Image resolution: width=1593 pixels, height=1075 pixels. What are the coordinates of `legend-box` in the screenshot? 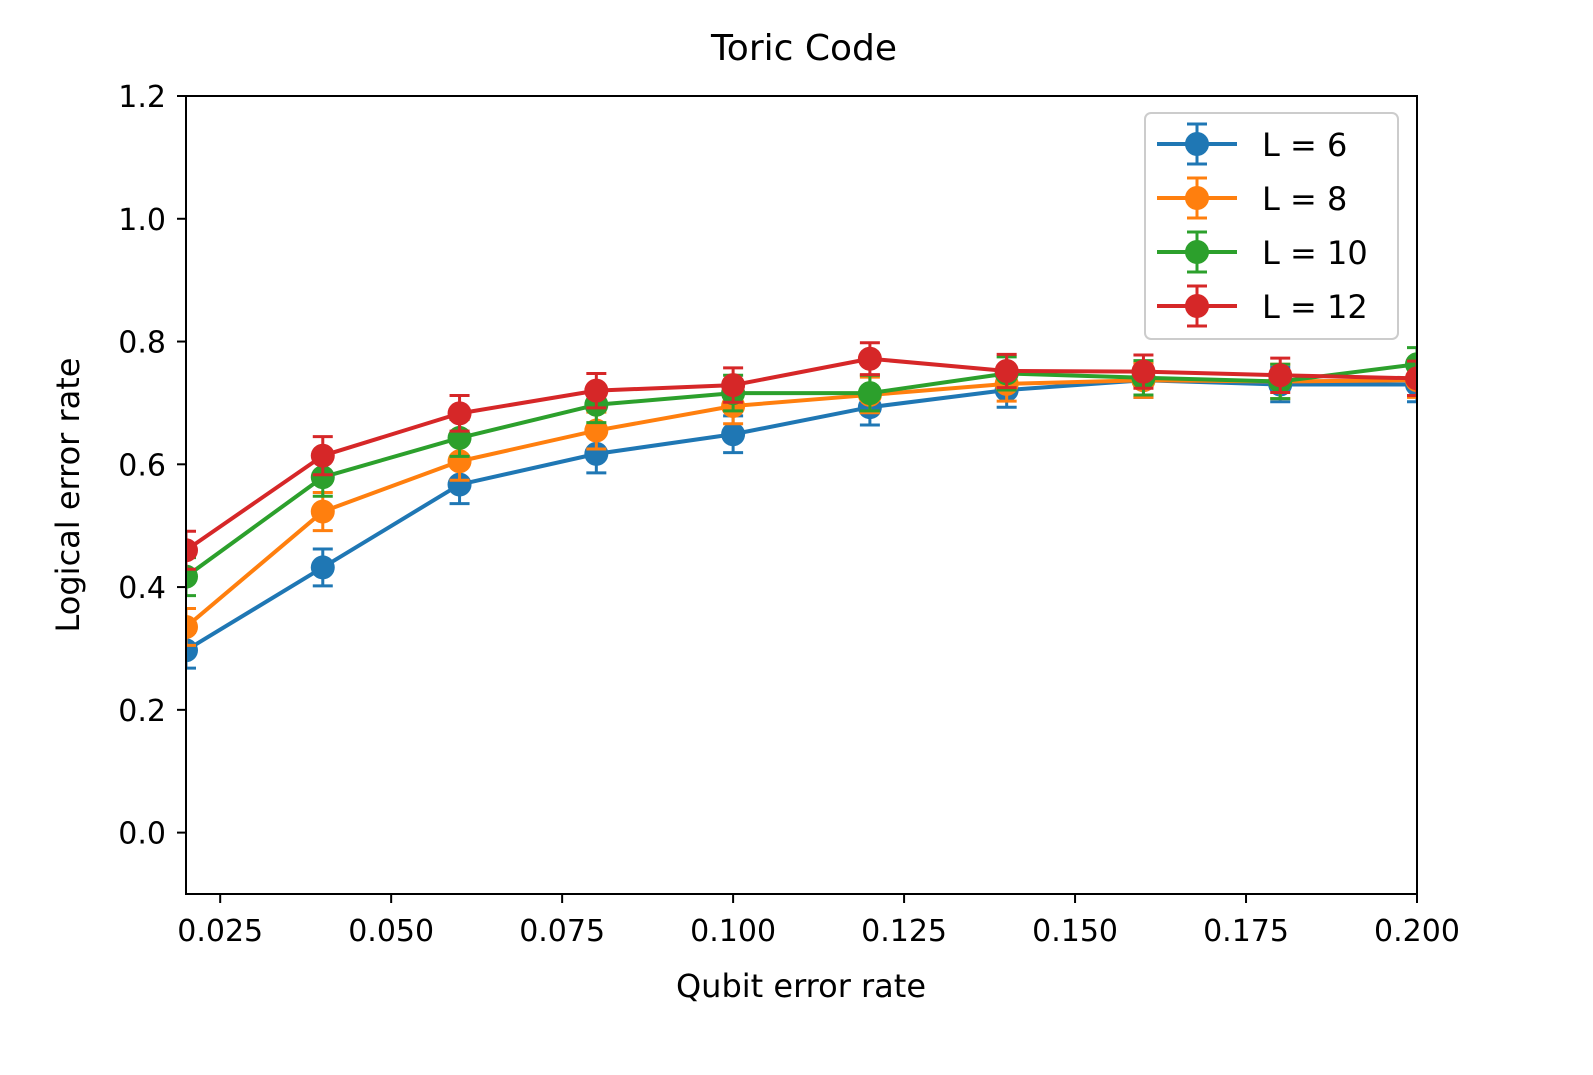 It's located at (1271, 226).